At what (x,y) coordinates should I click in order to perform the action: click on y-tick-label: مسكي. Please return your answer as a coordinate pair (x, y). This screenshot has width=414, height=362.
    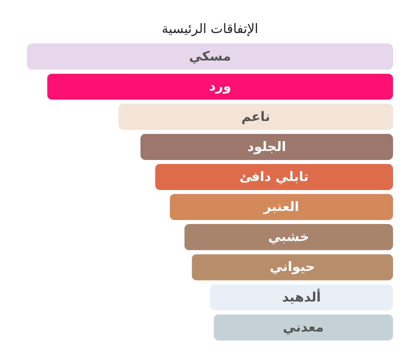
    Looking at the image, I should click on (210, 57).